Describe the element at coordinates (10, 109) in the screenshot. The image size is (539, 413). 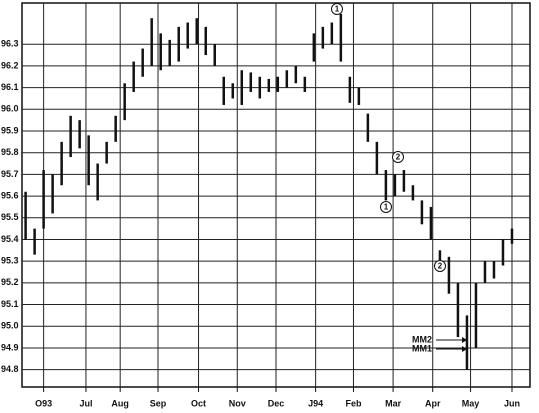
I see `y-tick-label: 96.0` at that location.